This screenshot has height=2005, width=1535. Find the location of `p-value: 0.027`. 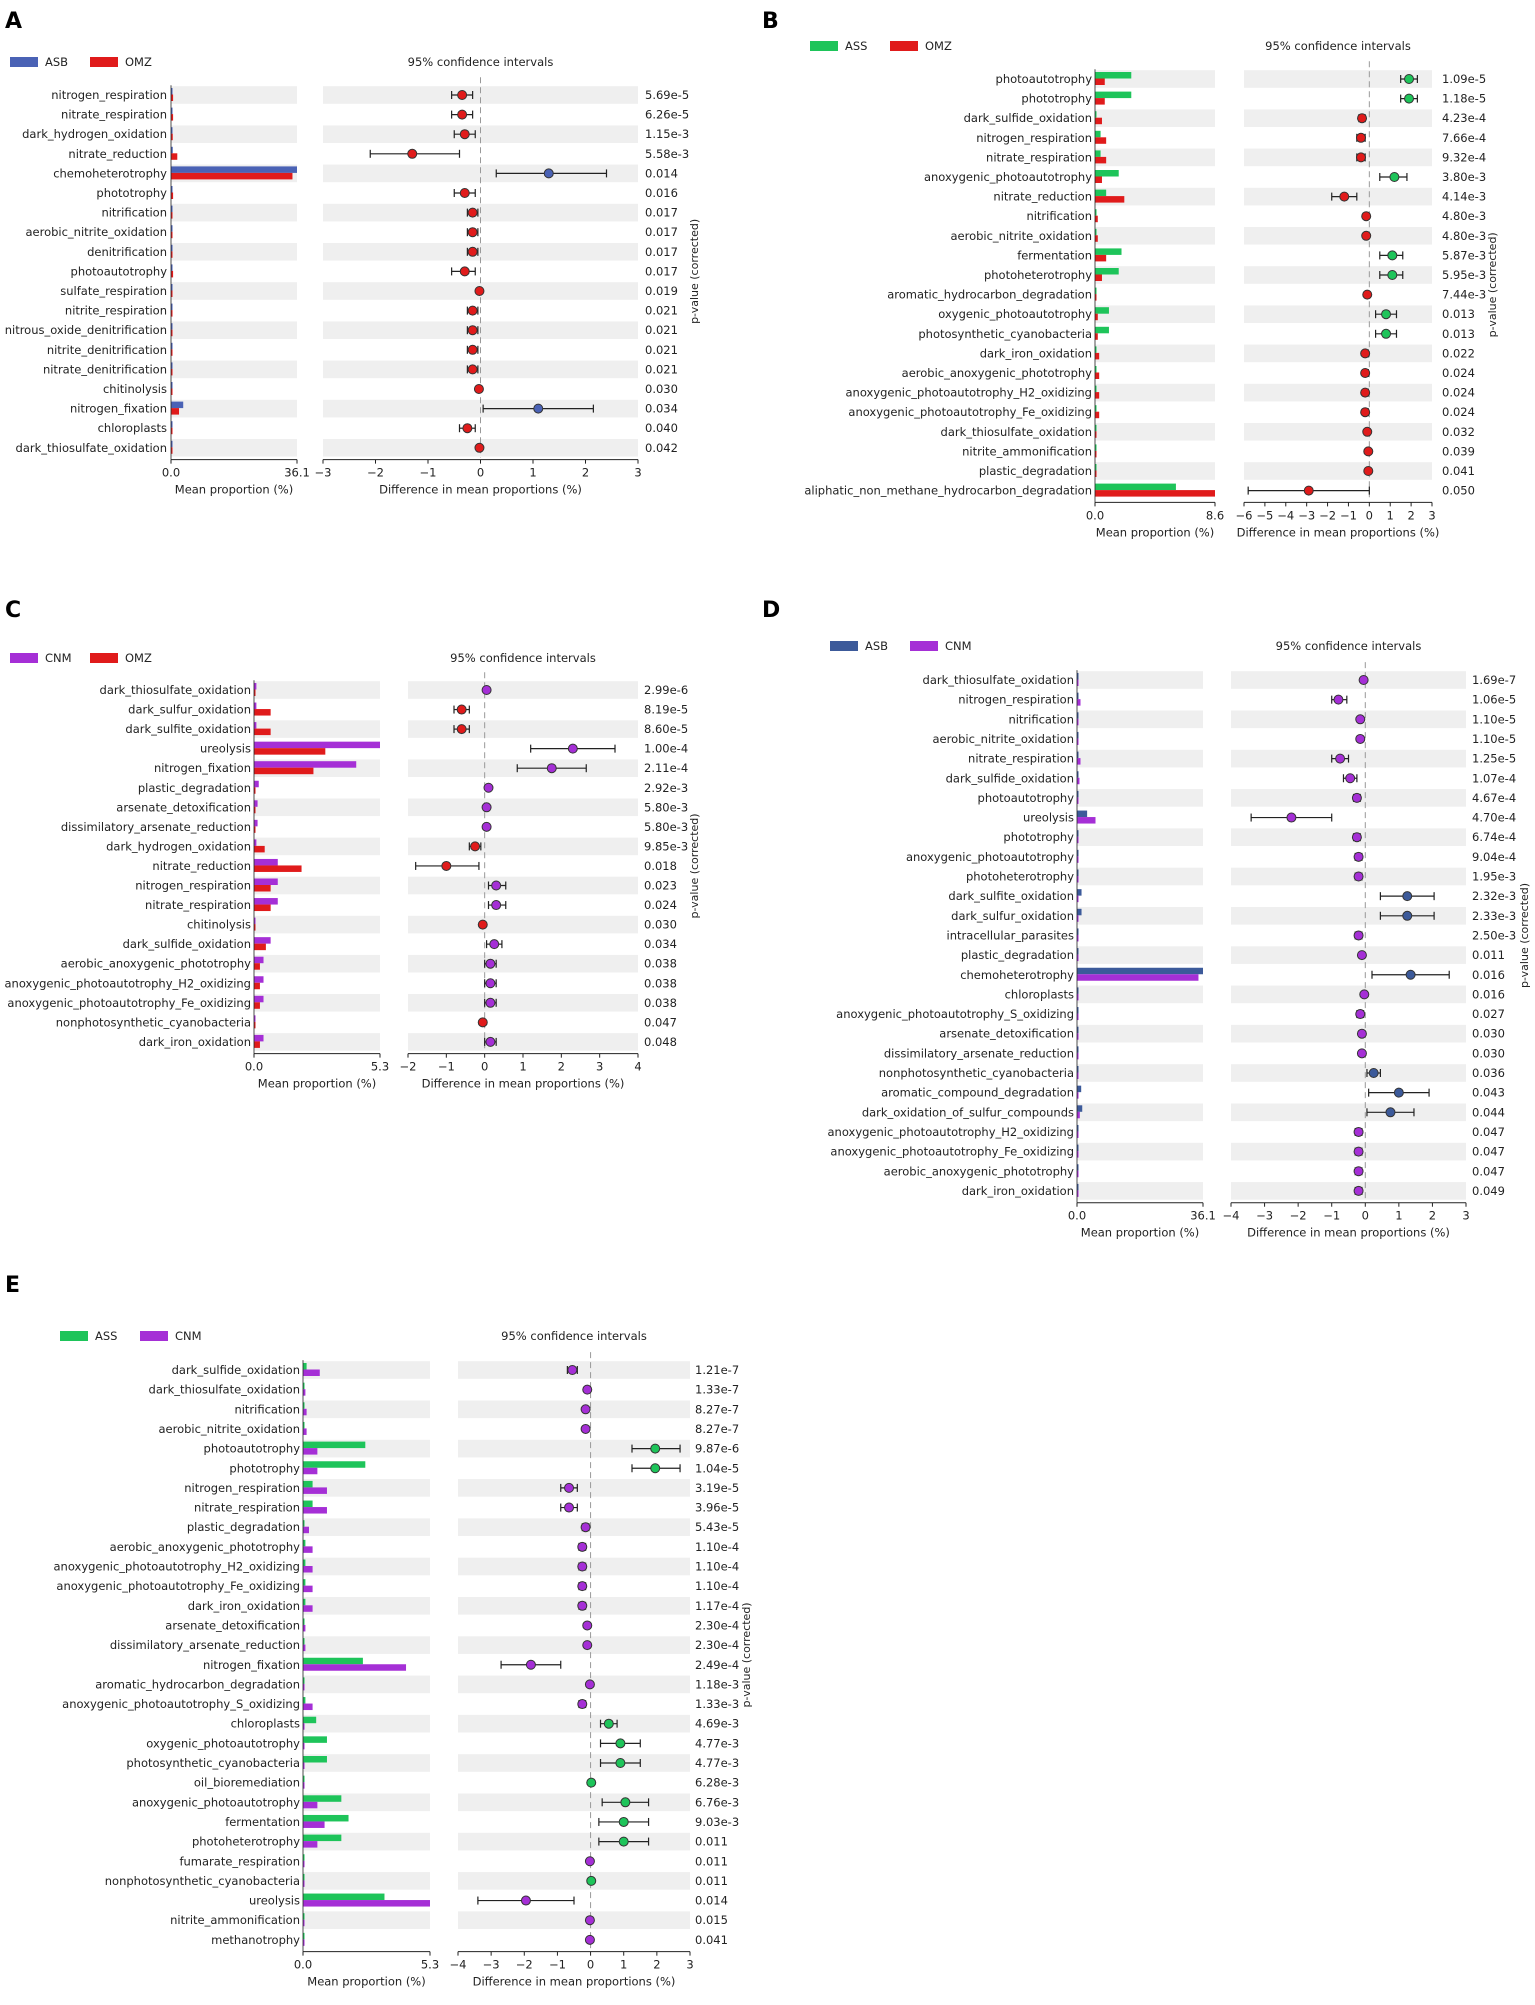

p-value: 0.027 is located at coordinates (1488, 1014).